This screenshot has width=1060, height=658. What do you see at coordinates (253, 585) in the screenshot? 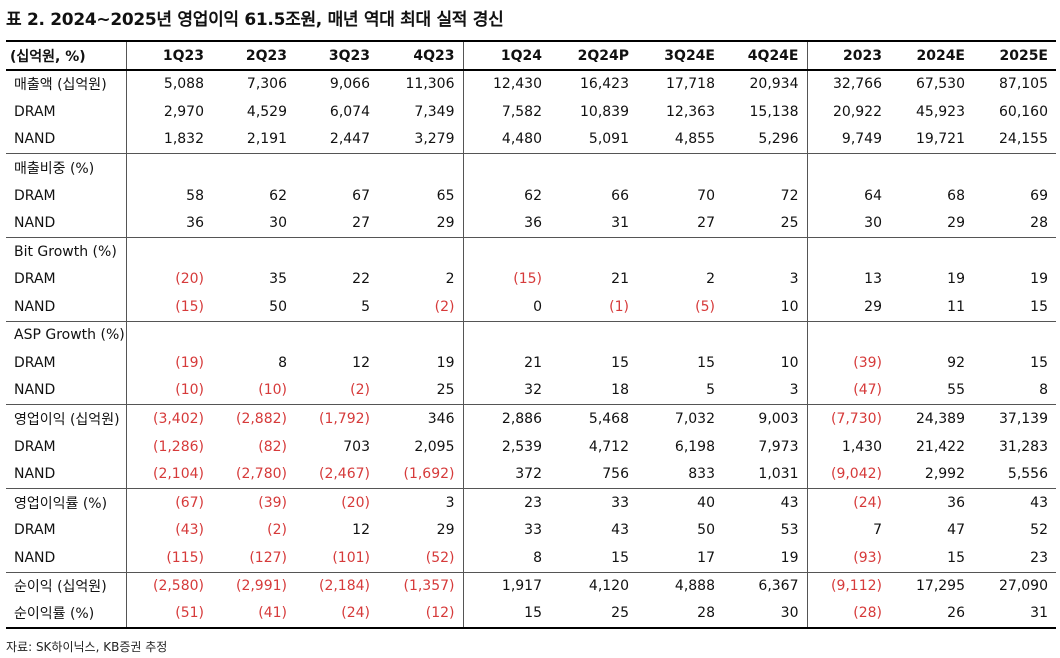
I see `table-cell: (2,991)` at bounding box center [253, 585].